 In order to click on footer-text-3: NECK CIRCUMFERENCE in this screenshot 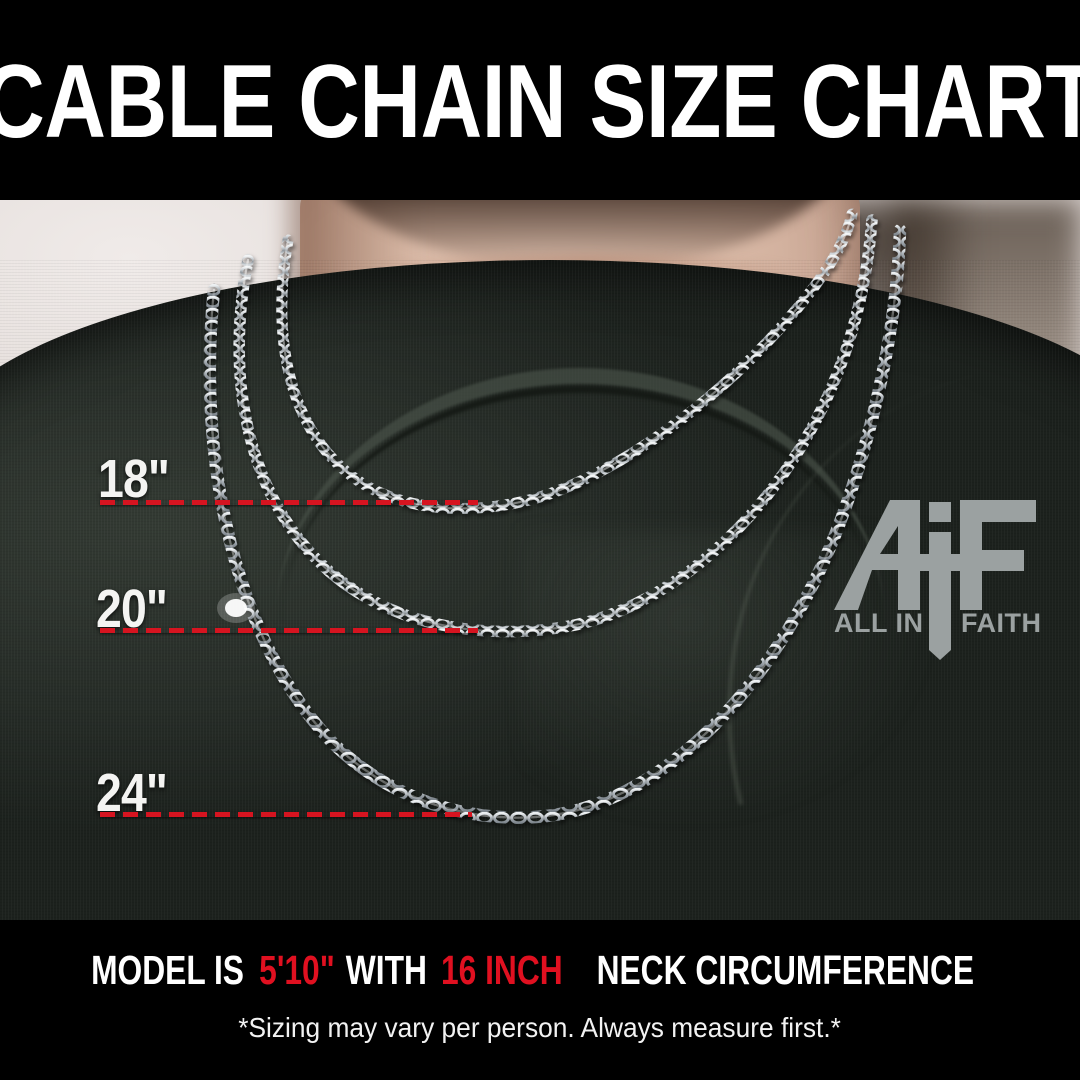, I will do `click(785, 970)`.